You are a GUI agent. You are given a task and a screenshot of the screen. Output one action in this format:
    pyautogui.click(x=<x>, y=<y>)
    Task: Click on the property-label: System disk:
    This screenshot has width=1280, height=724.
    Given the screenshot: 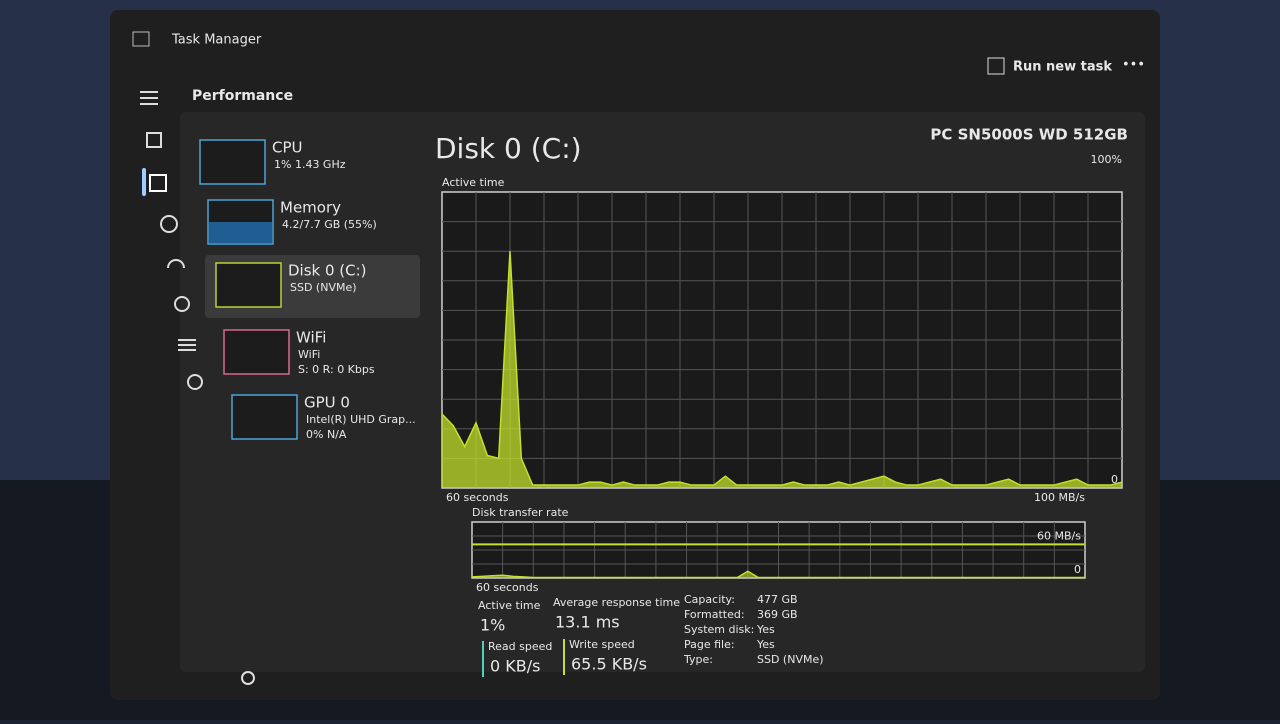 What is the action you would take?
    pyautogui.click(x=719, y=629)
    